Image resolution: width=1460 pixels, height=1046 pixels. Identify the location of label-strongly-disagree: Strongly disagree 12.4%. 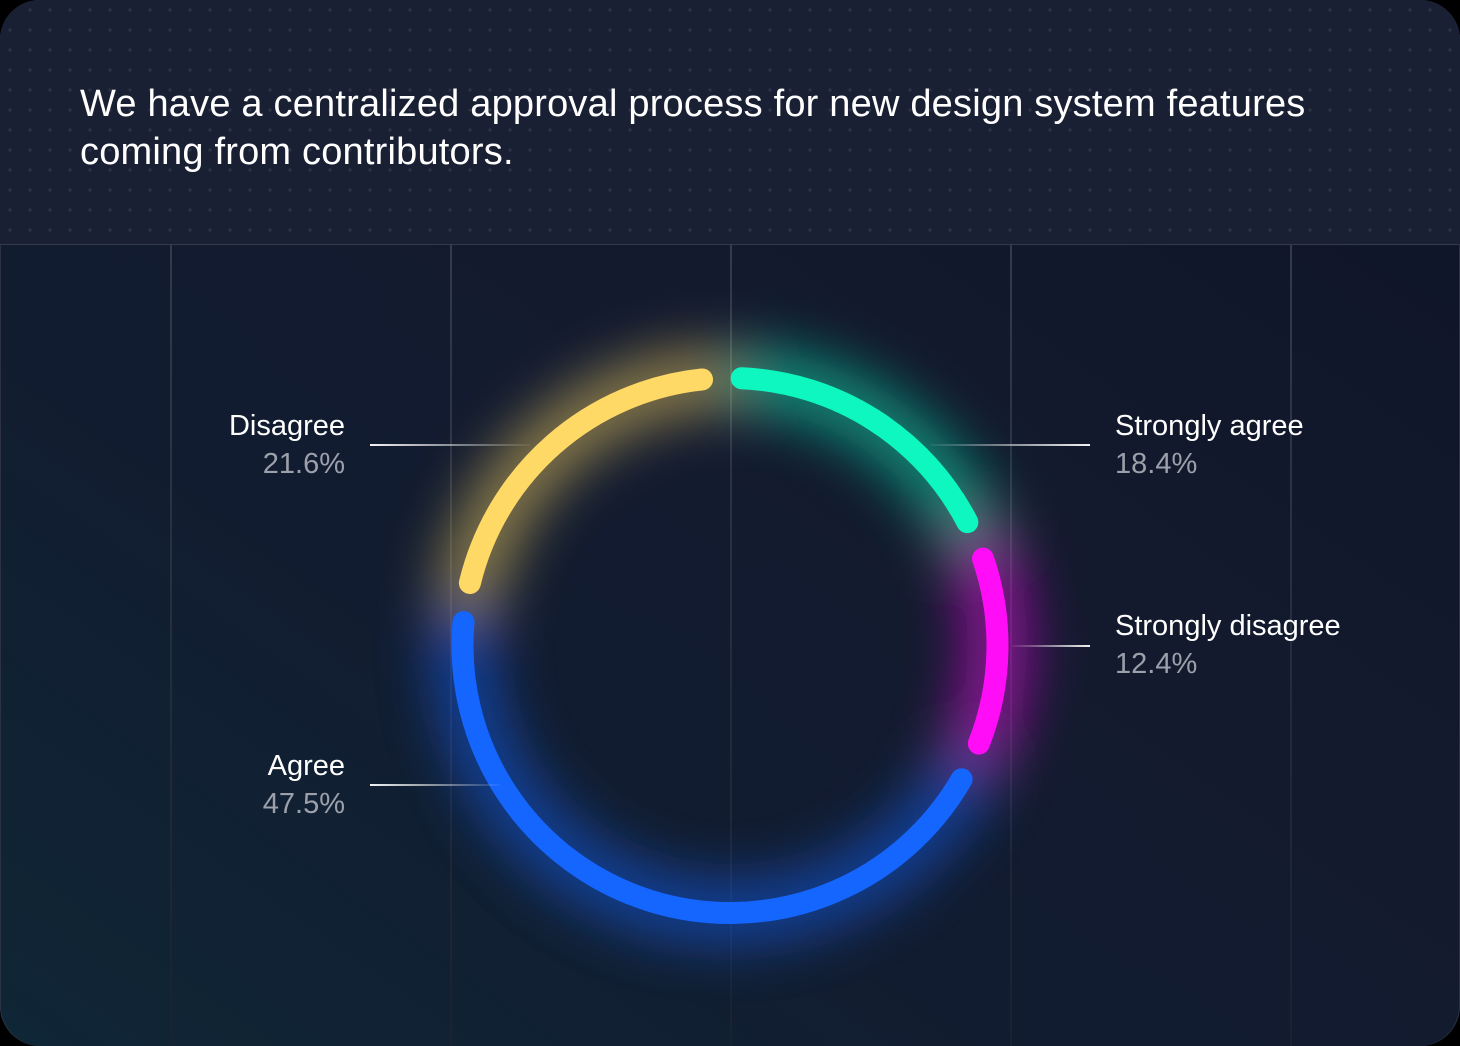
(1228, 645).